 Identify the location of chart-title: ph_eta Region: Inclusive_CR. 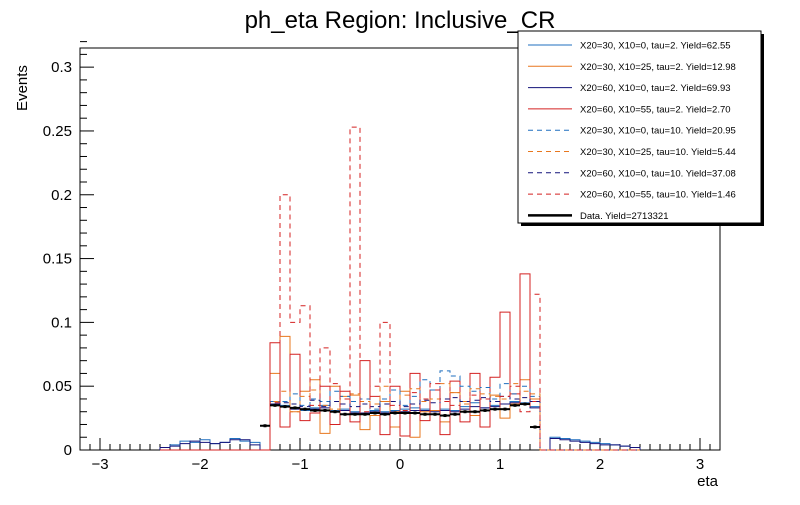
(400, 20).